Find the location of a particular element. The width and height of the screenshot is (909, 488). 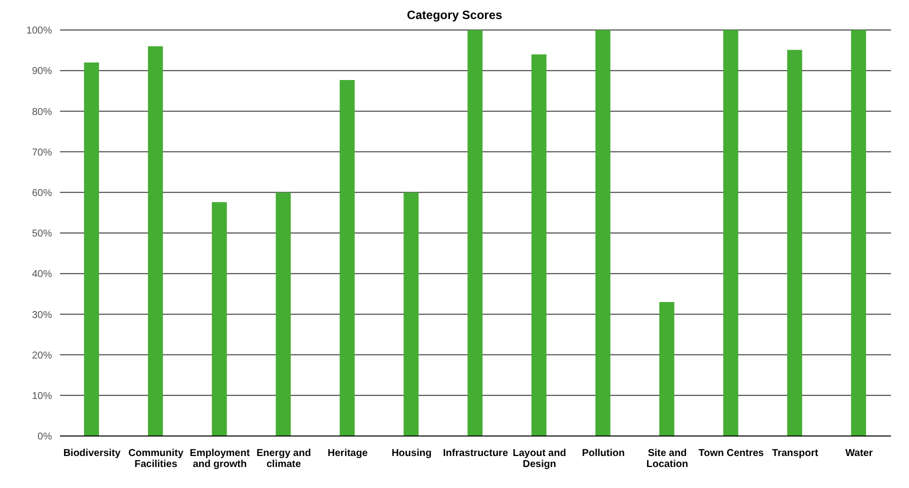

y-tick-label: 70% is located at coordinates (42, 152).